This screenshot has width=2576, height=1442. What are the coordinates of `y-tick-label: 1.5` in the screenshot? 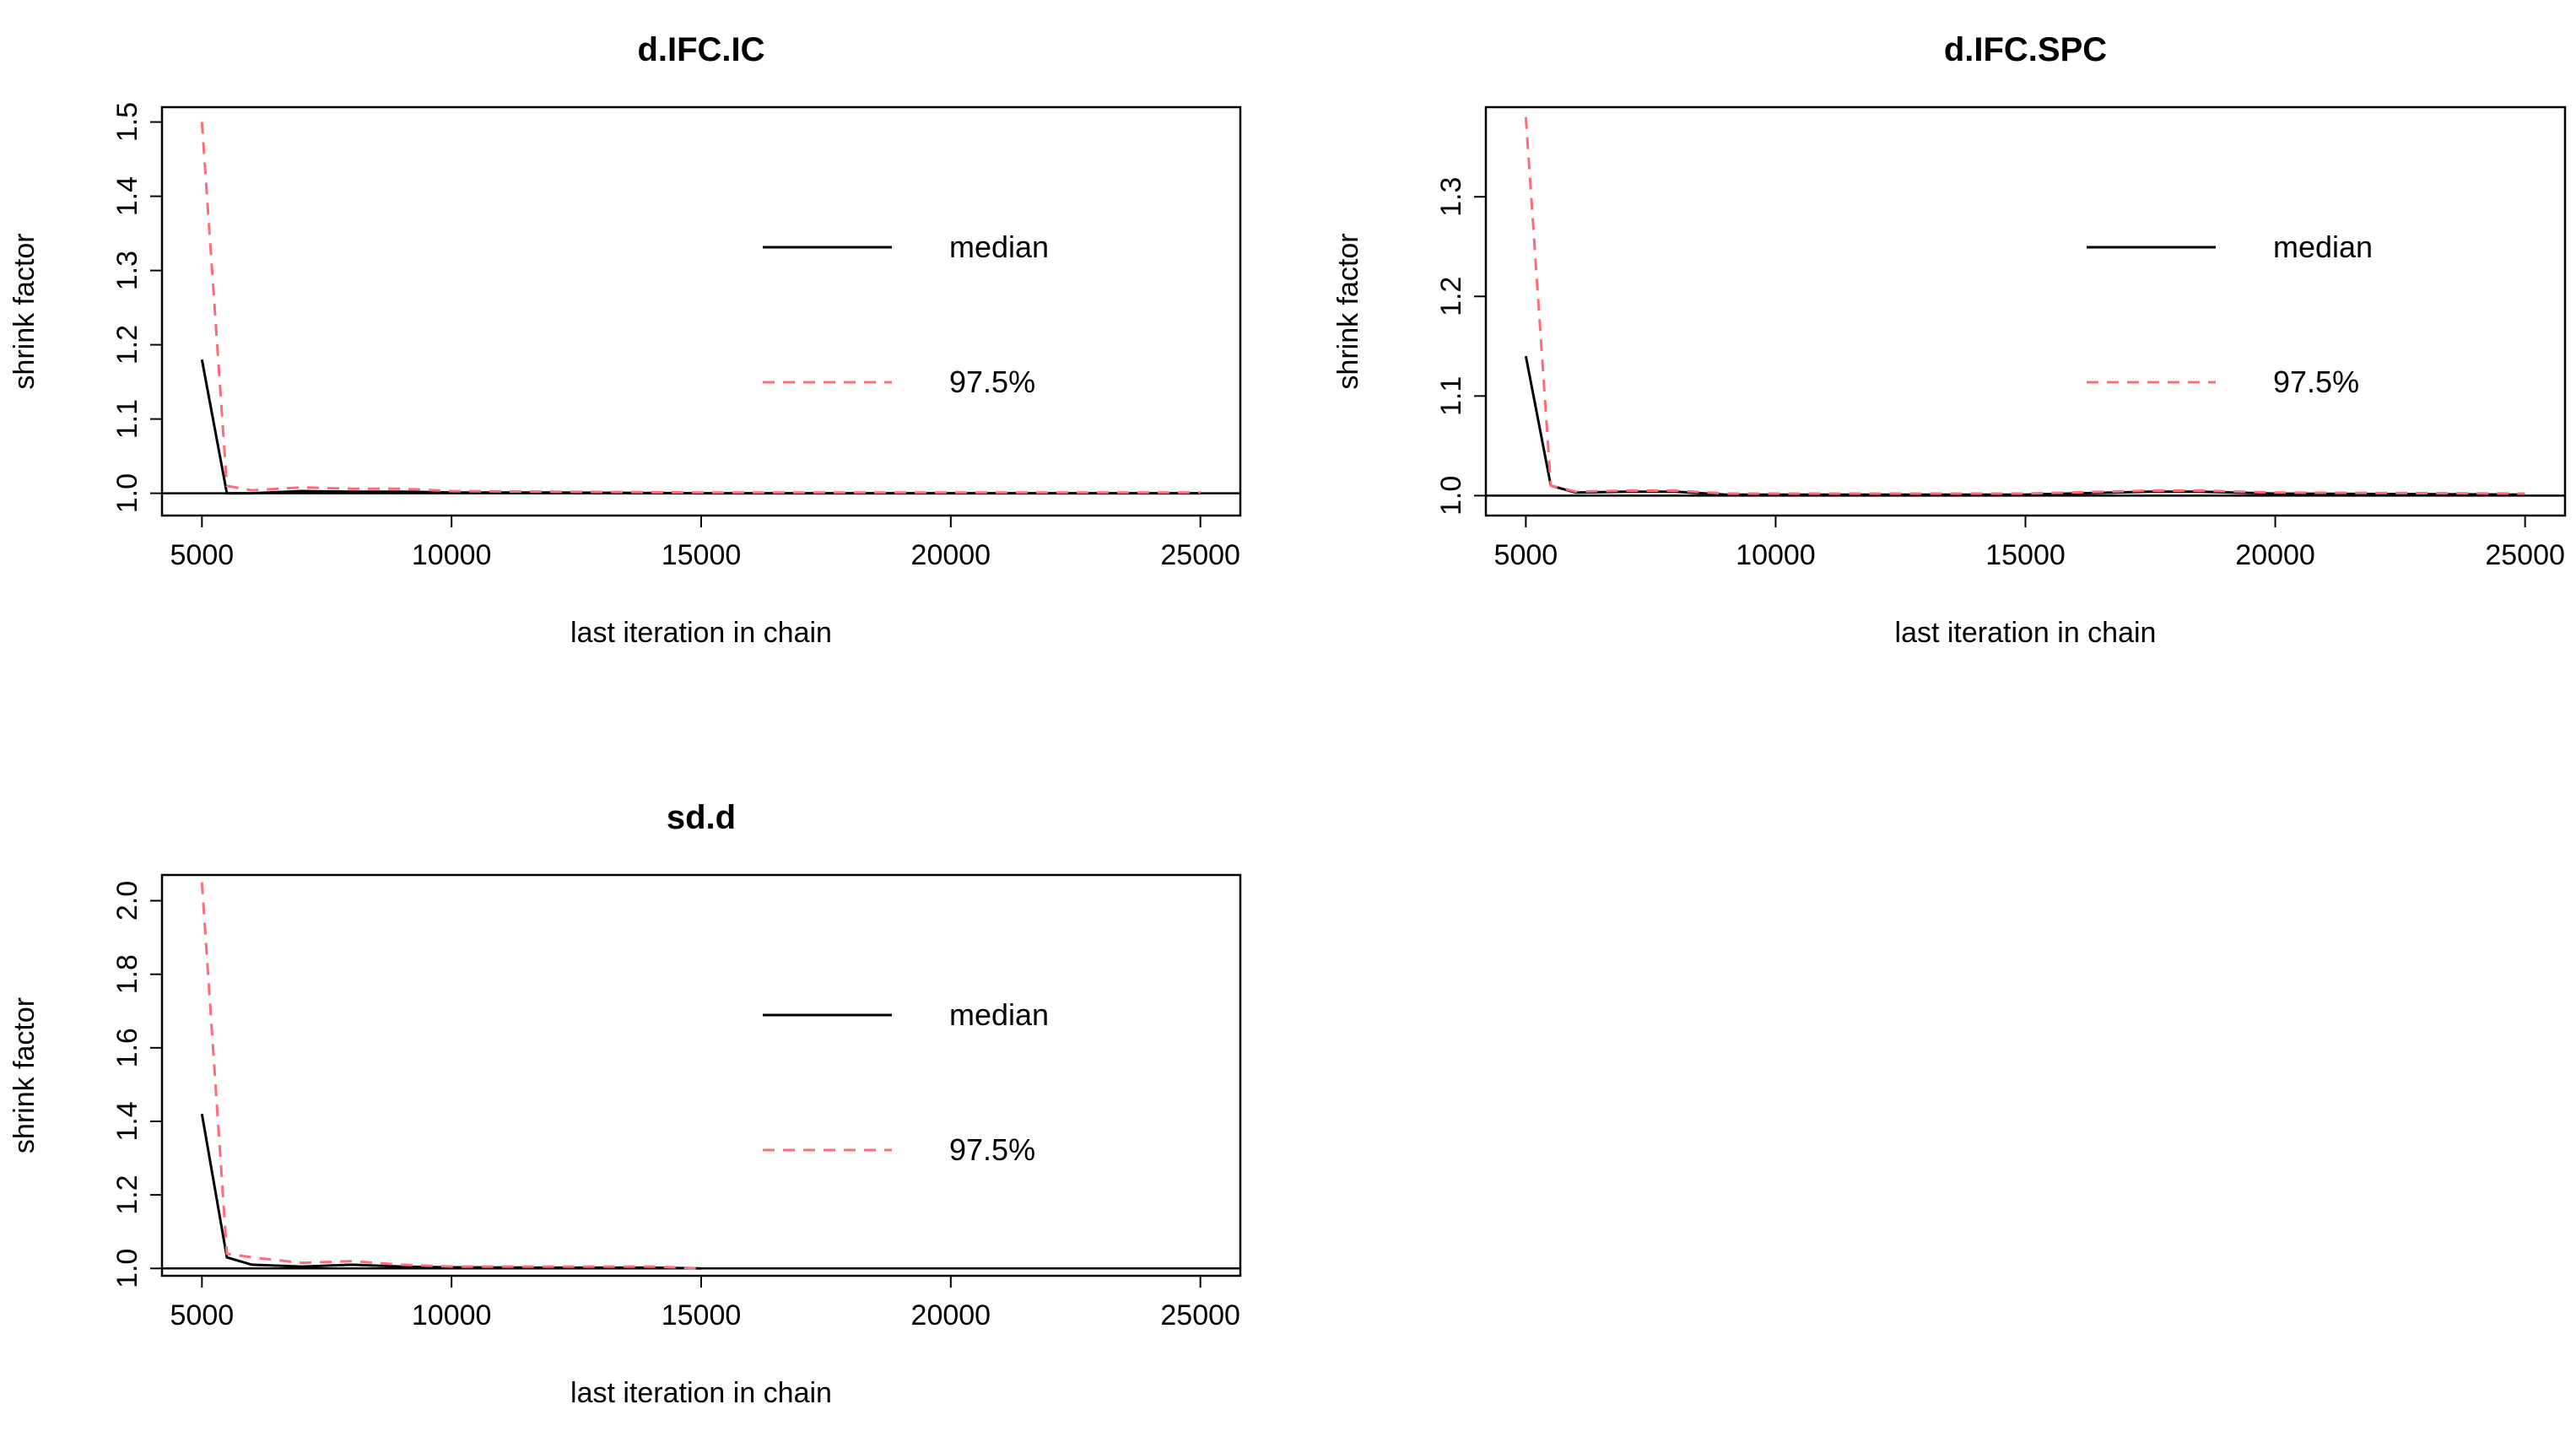 It's located at (127, 122).